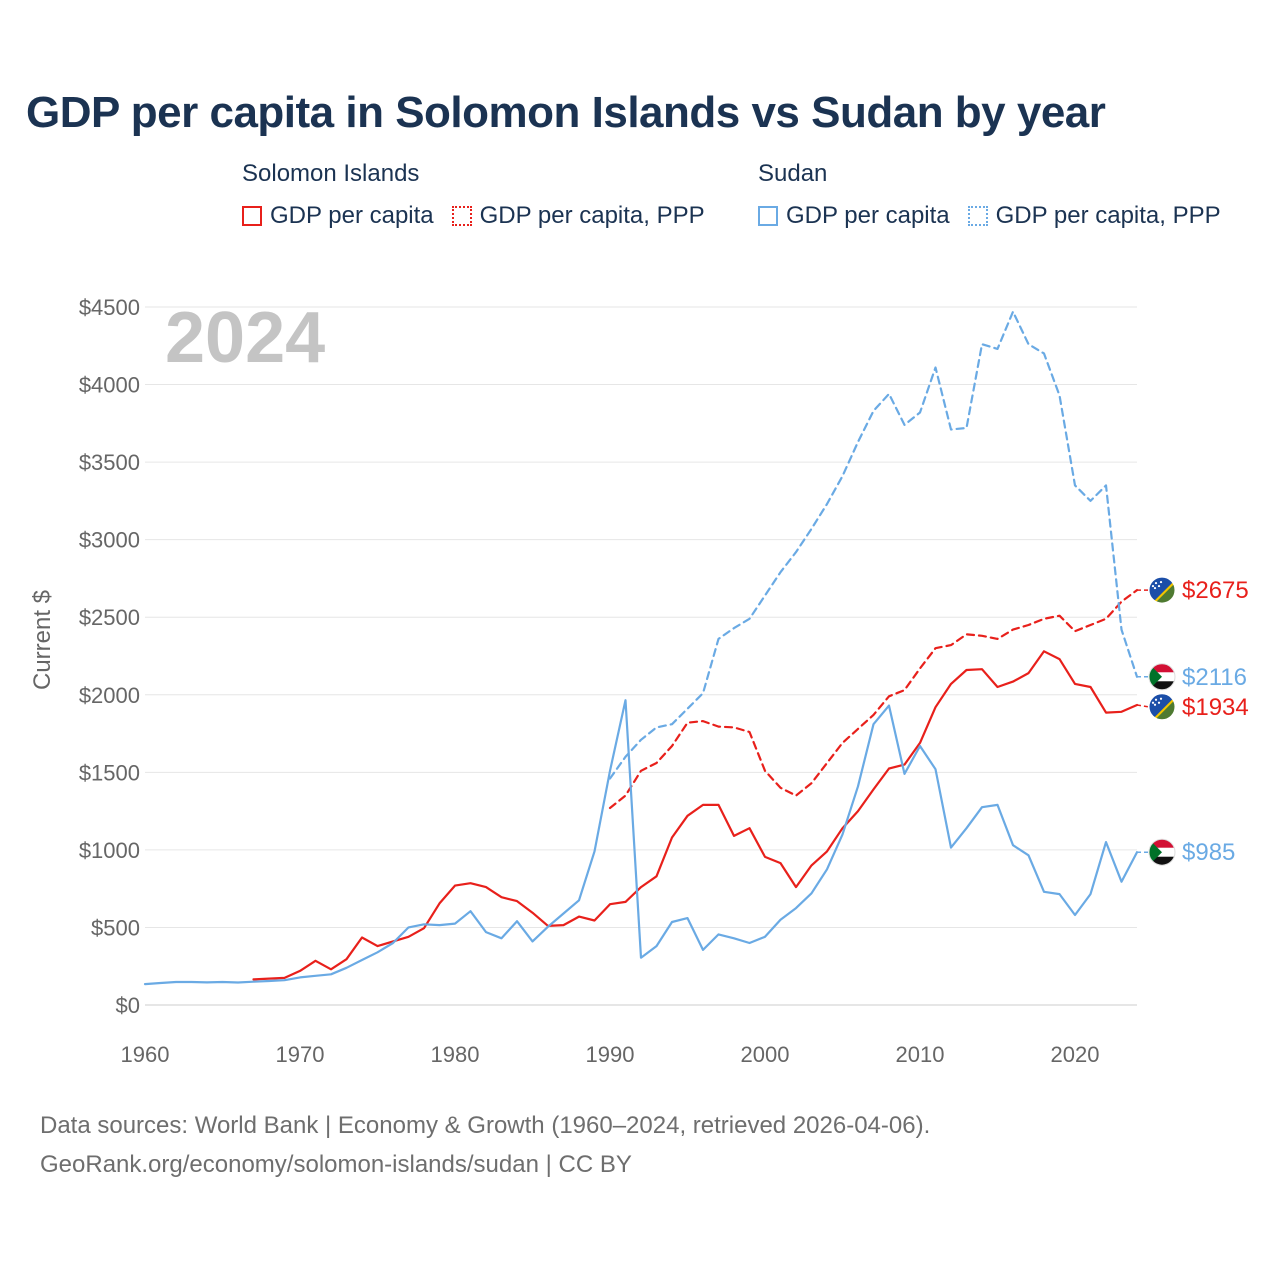 The height and width of the screenshot is (1280, 1280). I want to click on y-tick-label: $4500, so click(109, 307).